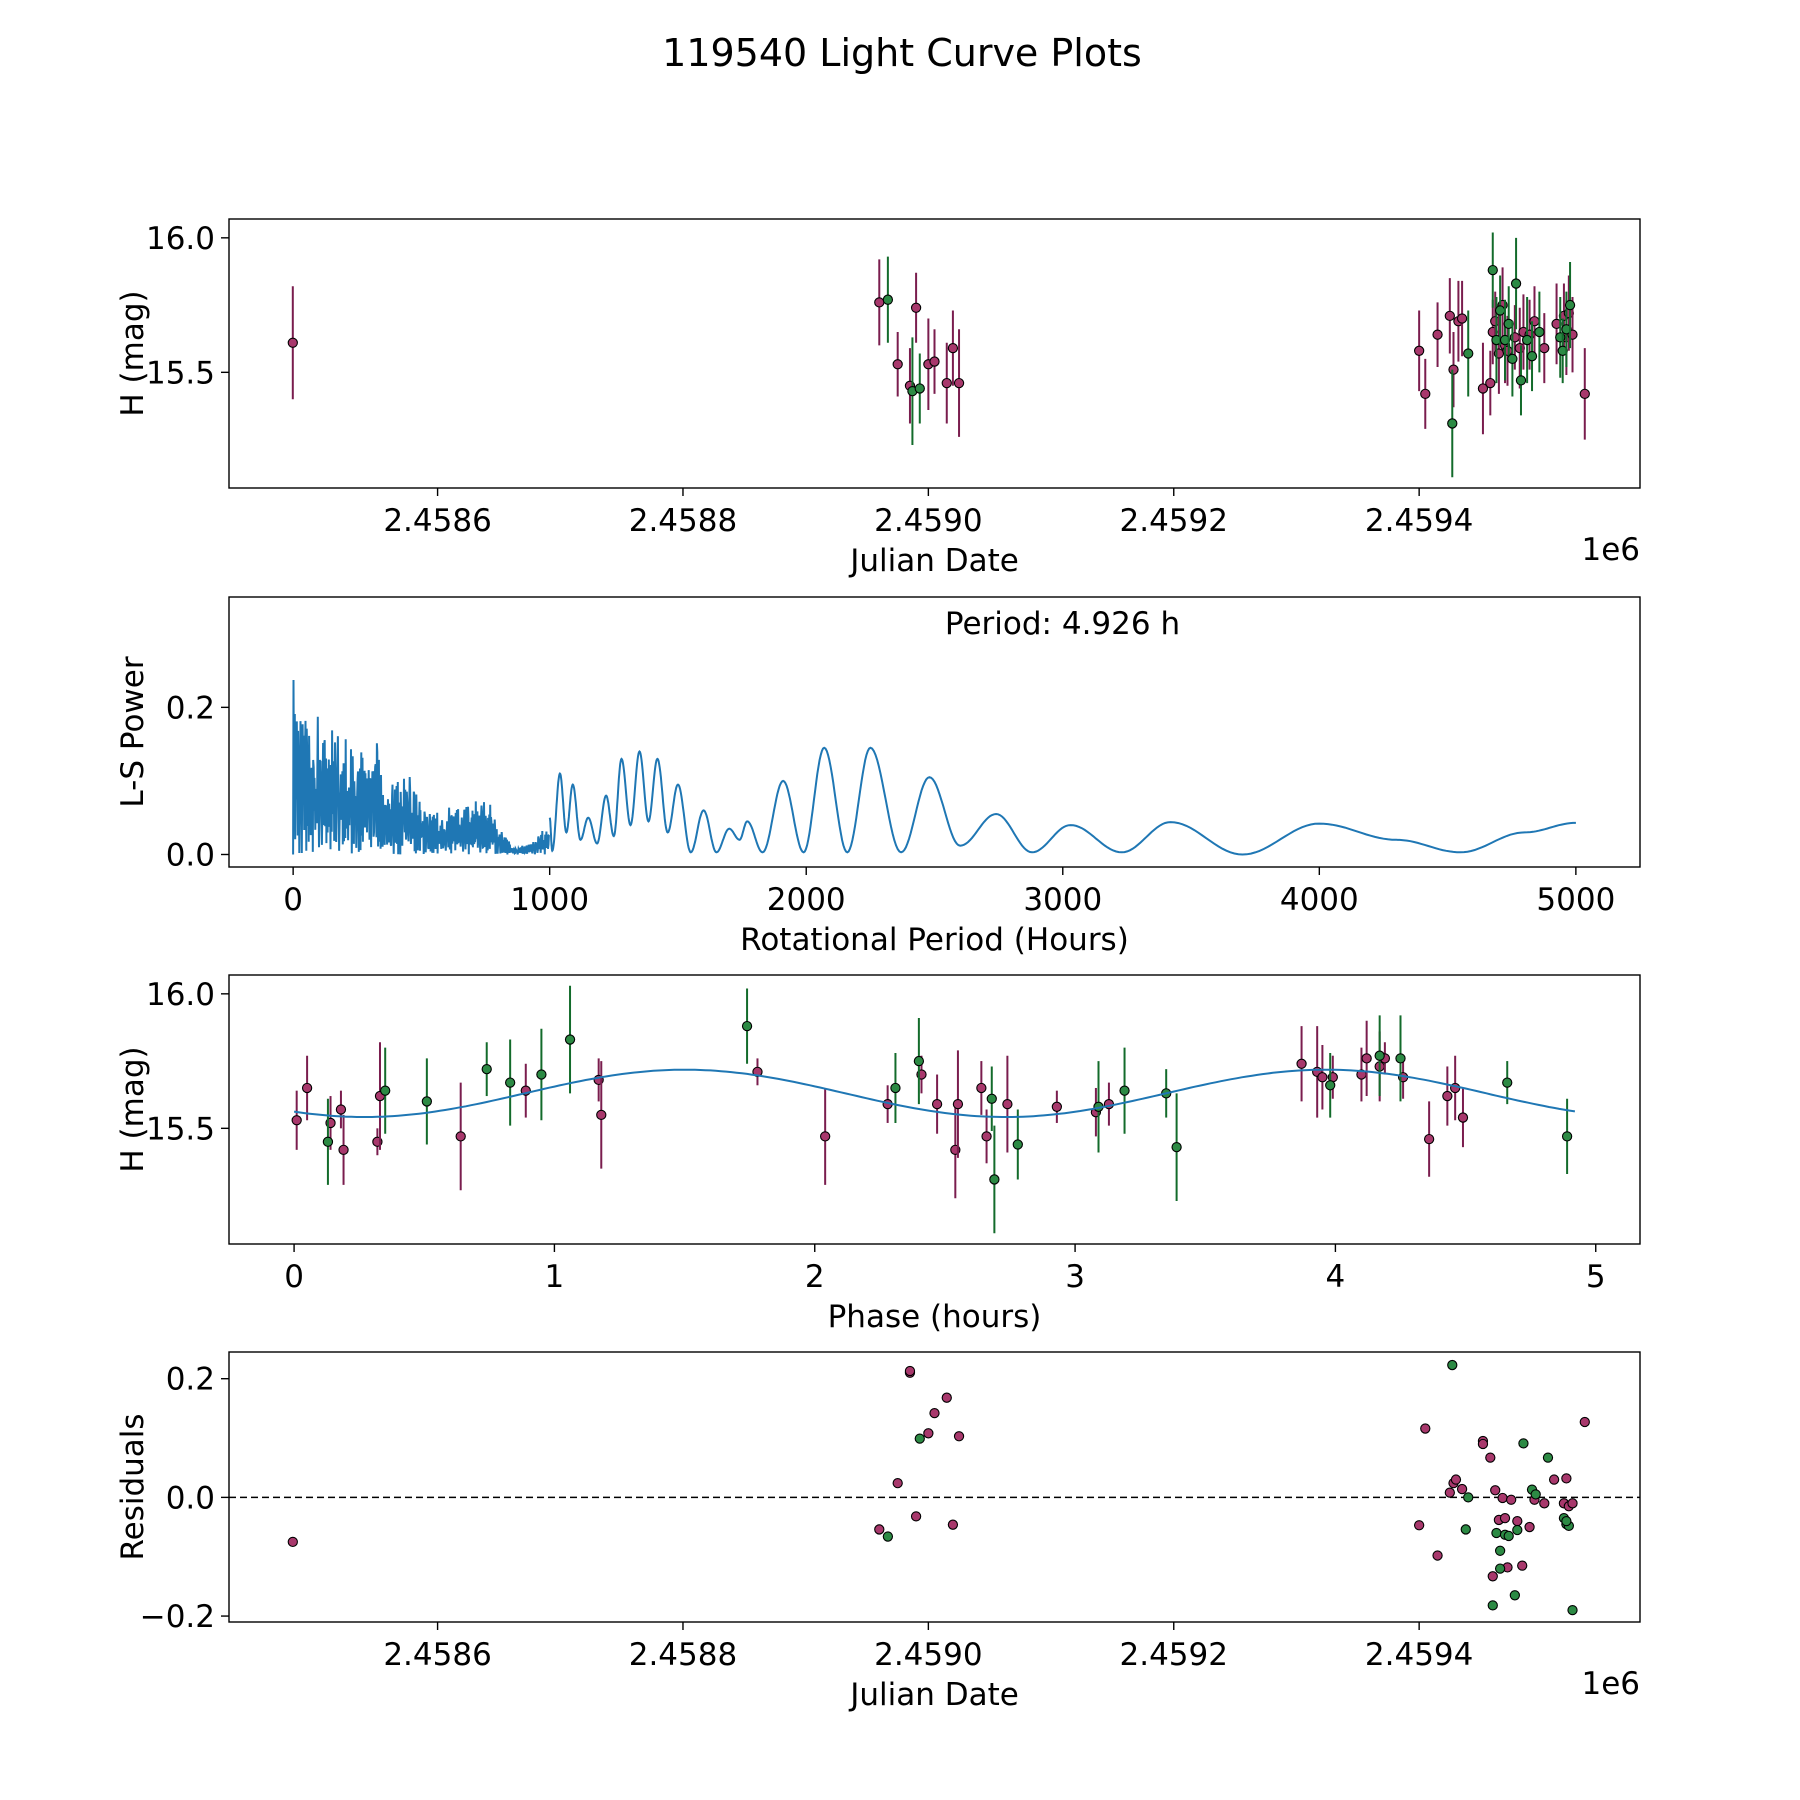  Describe the element at coordinates (421, 767) in the screenshot. I see `periodogram-dense-line` at that location.